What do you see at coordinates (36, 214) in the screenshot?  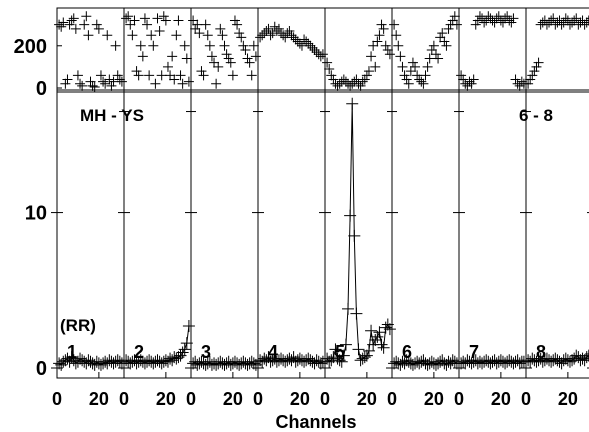 I see `main-y-tick-label: 10` at bounding box center [36, 214].